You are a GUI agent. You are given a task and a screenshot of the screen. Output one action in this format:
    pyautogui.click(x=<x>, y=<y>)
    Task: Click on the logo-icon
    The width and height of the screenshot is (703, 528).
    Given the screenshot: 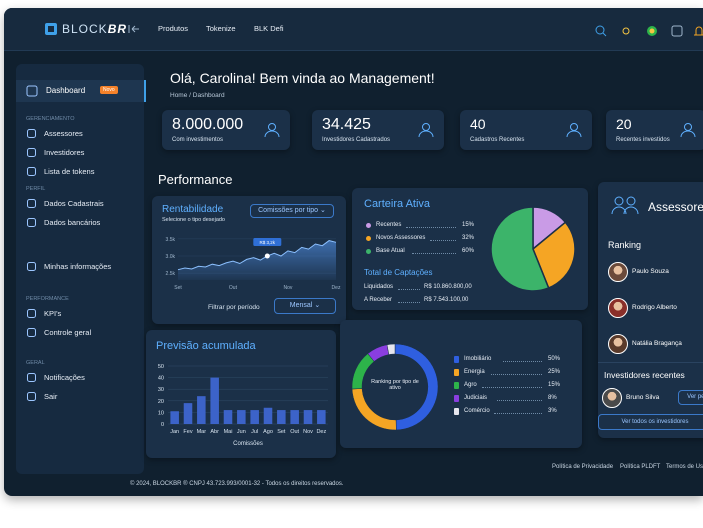 What is the action you would take?
    pyautogui.click(x=51, y=29)
    